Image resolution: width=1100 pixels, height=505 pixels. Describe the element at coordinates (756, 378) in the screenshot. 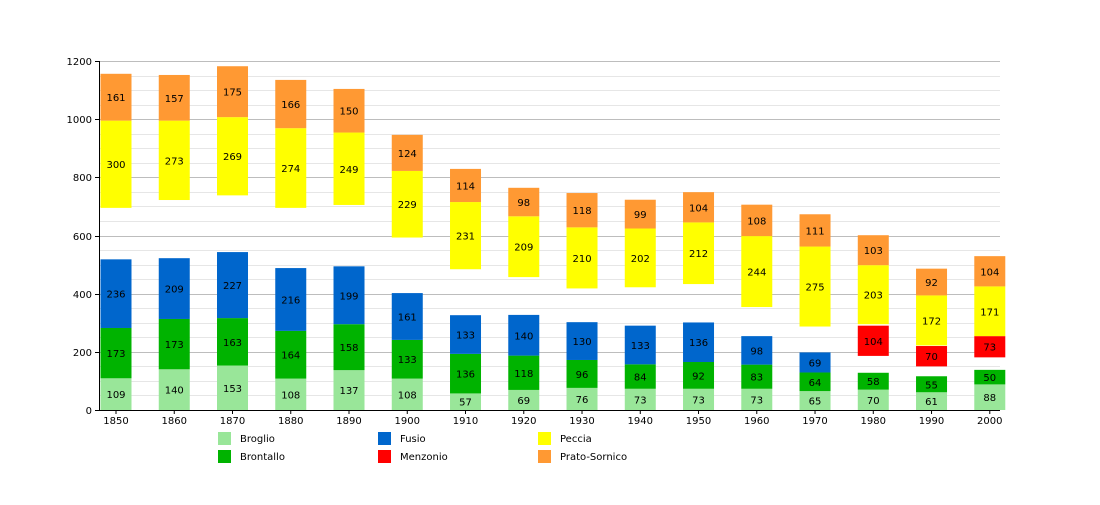

I see `data-label: 83` at that location.